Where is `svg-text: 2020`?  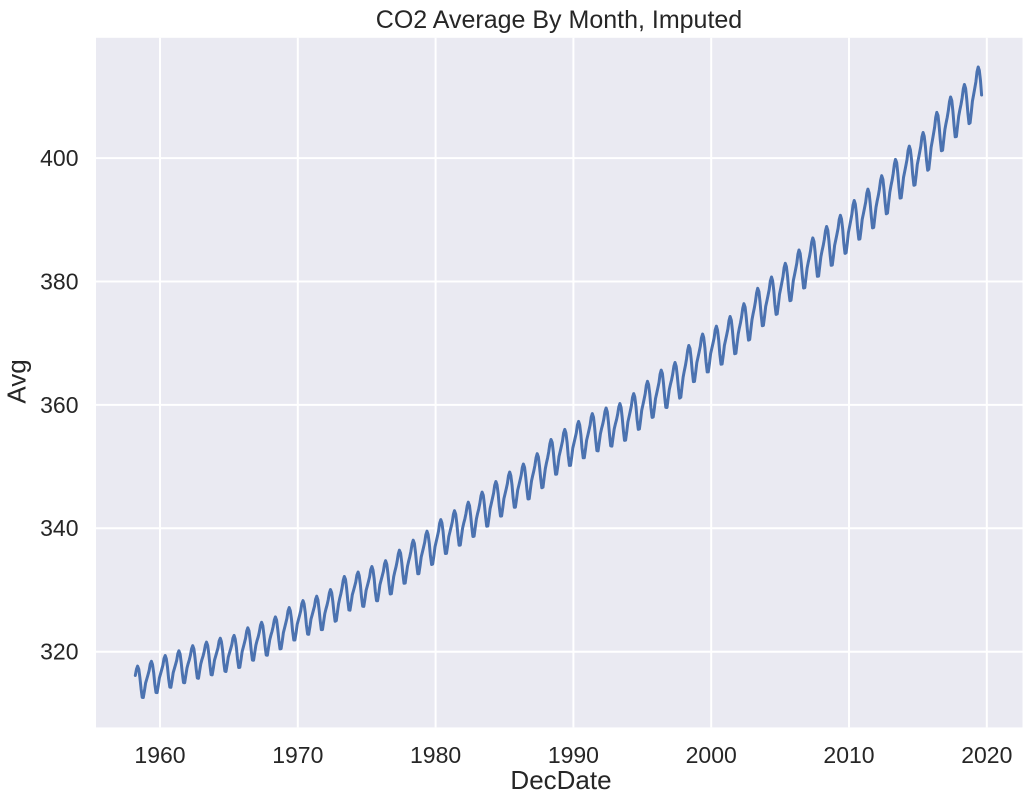
svg-text: 2020 is located at coordinates (986, 755).